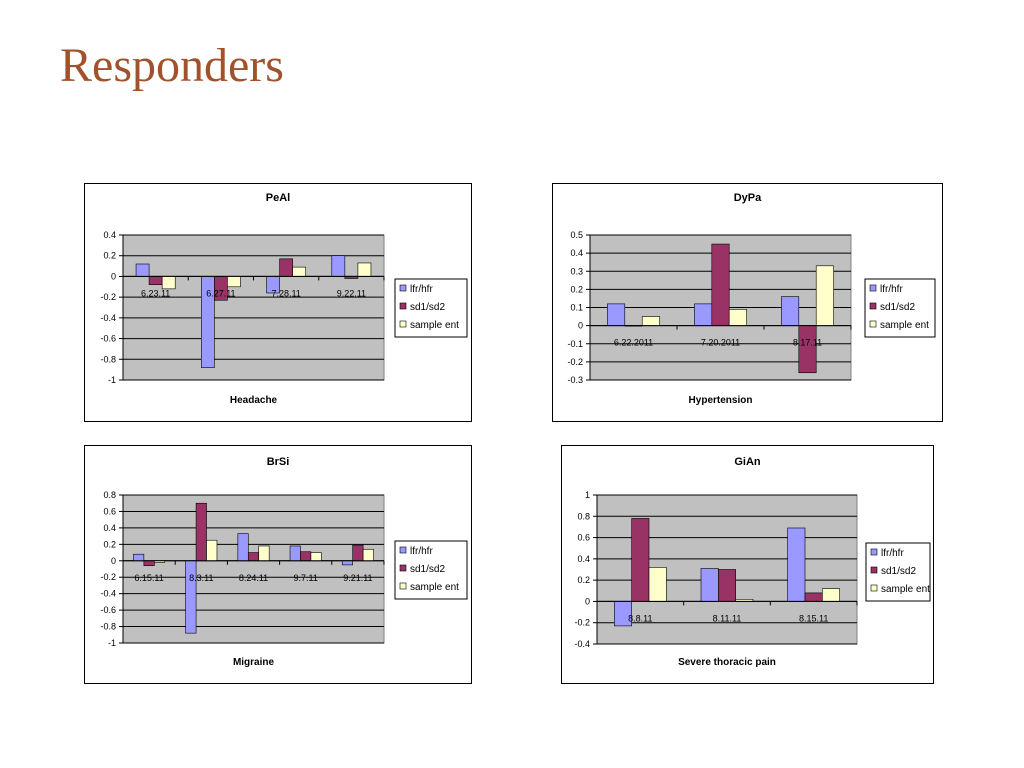  I want to click on x-axis-label: Migraine, so click(254, 662).